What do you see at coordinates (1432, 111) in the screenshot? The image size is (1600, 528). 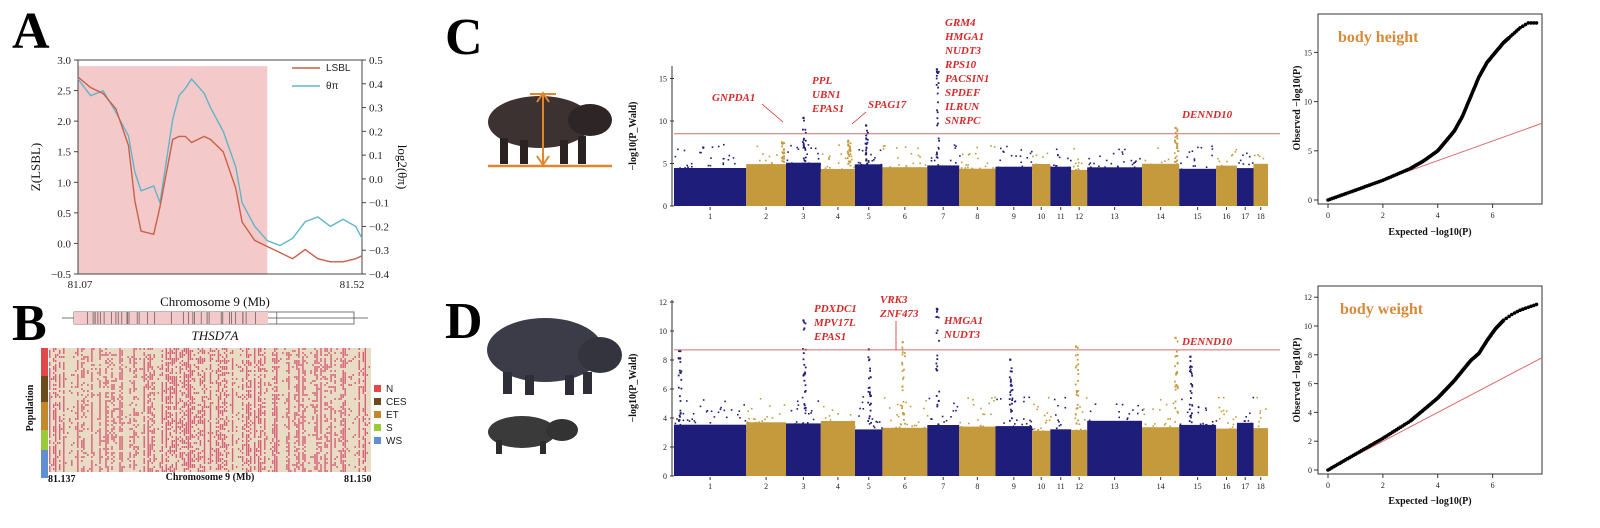 I see `qq-points` at bounding box center [1432, 111].